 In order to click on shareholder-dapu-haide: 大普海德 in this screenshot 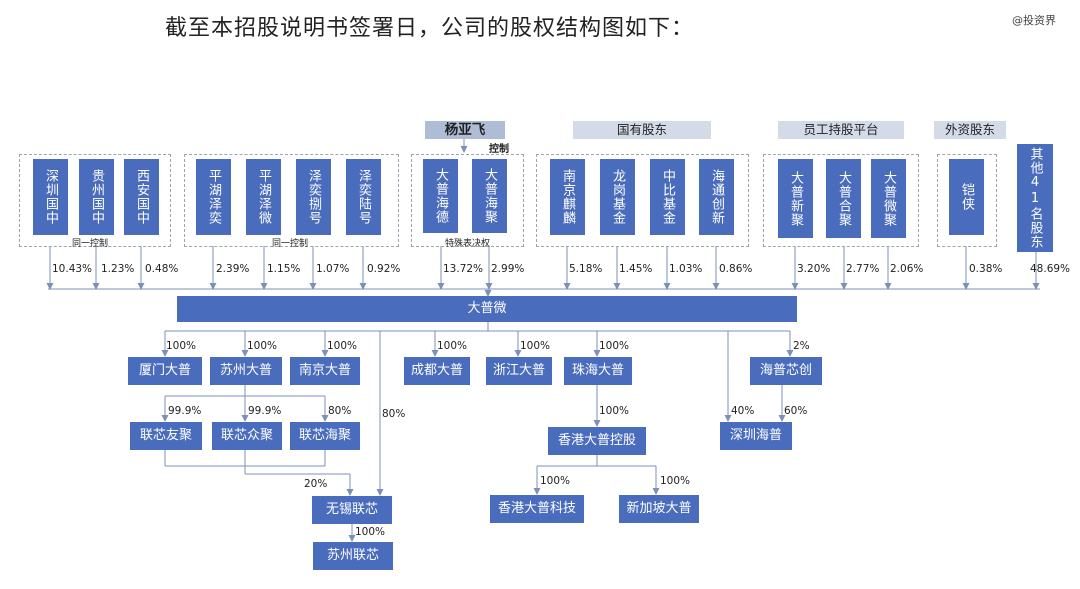, I will do `click(440, 196)`.